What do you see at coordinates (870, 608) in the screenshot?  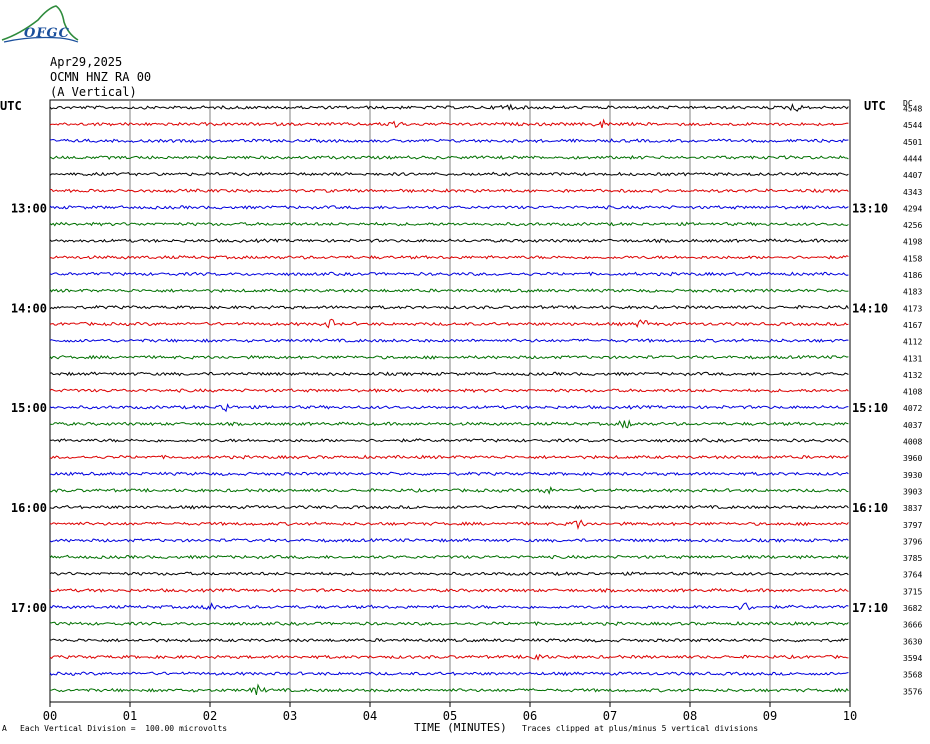 I see `right-time-label: 17:10` at bounding box center [870, 608].